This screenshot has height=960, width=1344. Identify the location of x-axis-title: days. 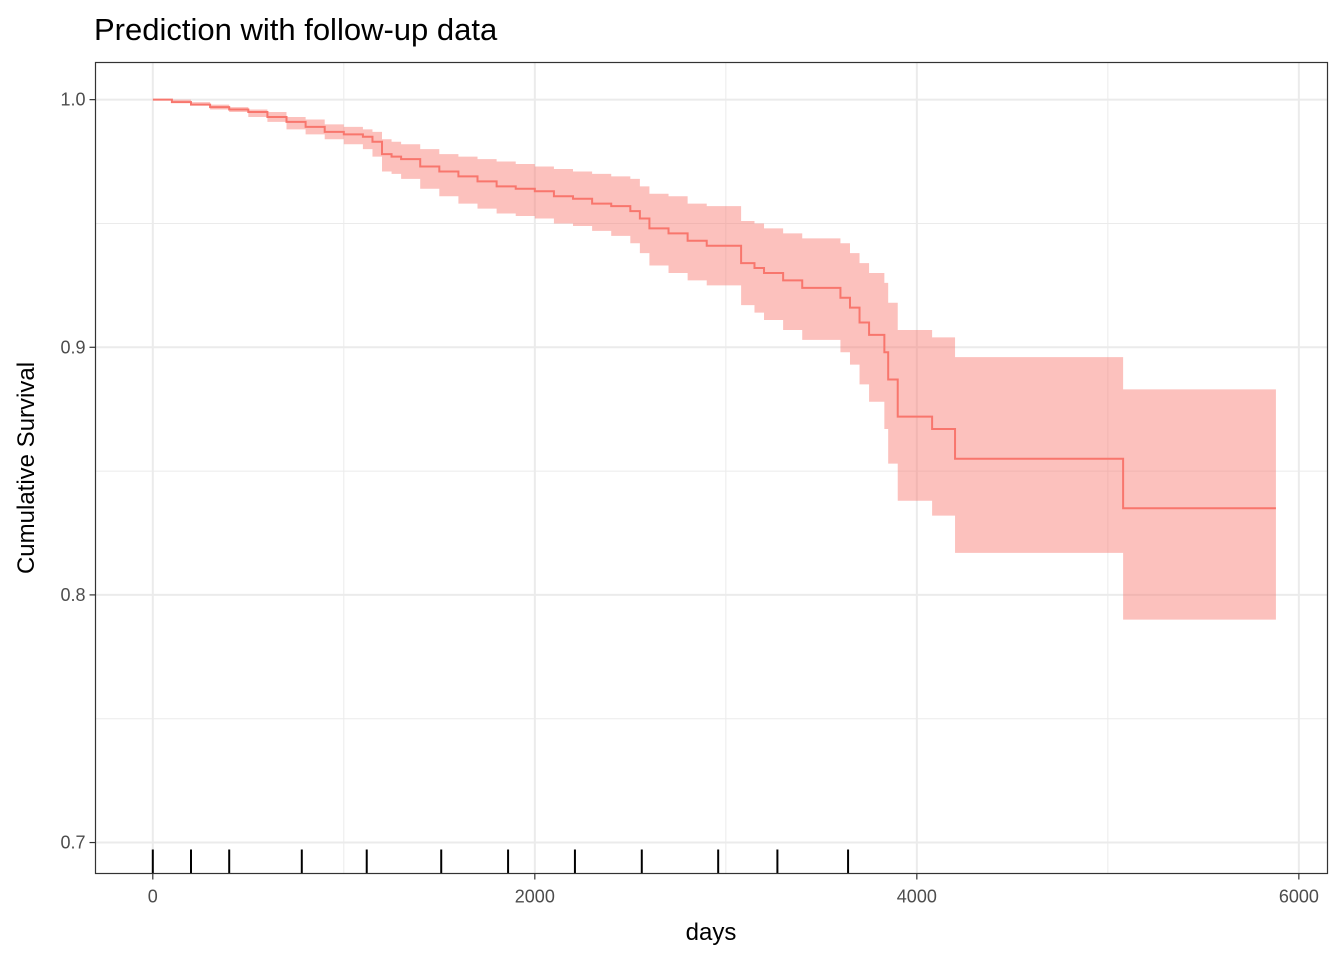
(711, 932).